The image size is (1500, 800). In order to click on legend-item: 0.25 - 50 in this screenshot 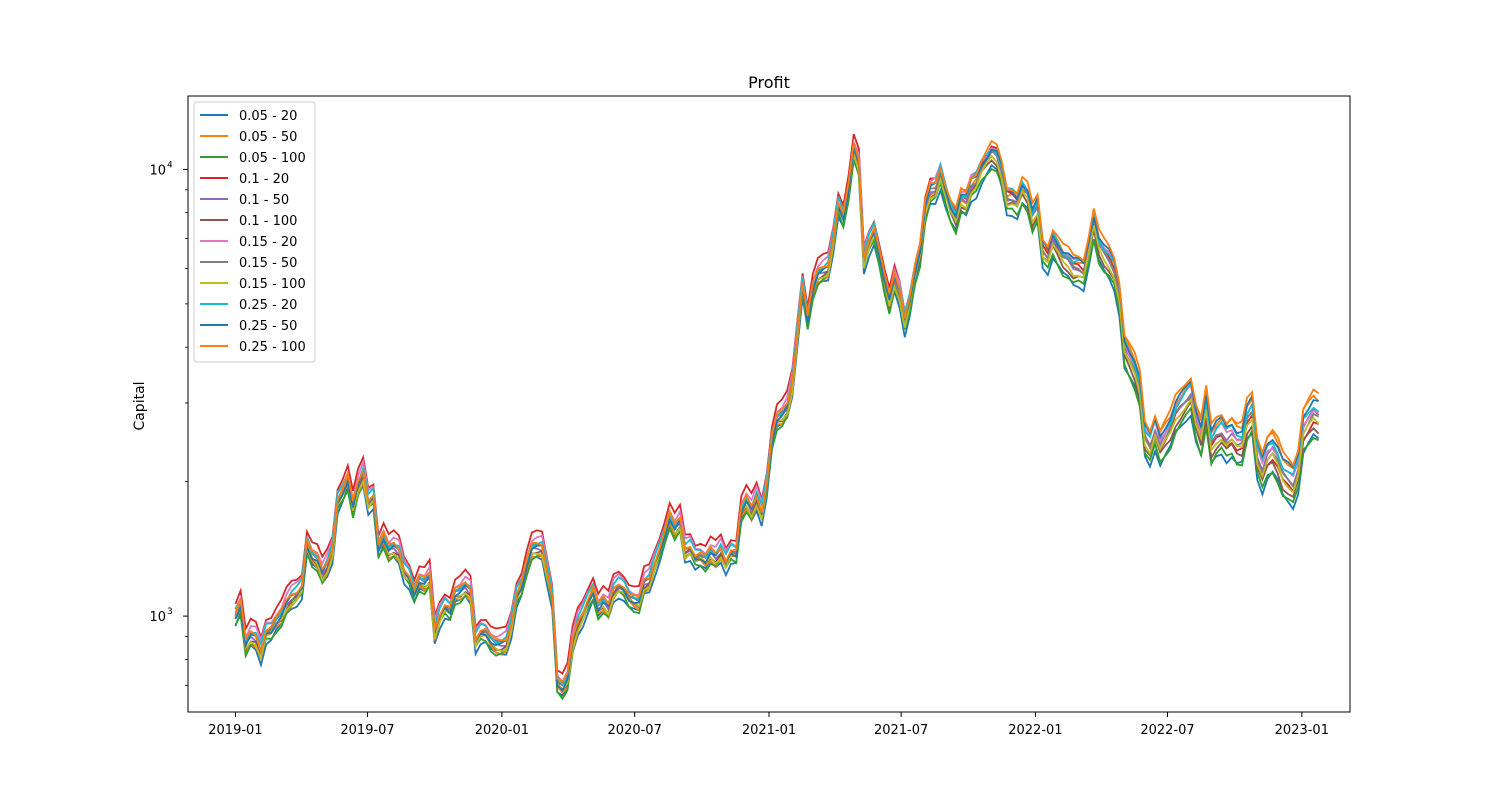, I will do `click(248, 326)`.